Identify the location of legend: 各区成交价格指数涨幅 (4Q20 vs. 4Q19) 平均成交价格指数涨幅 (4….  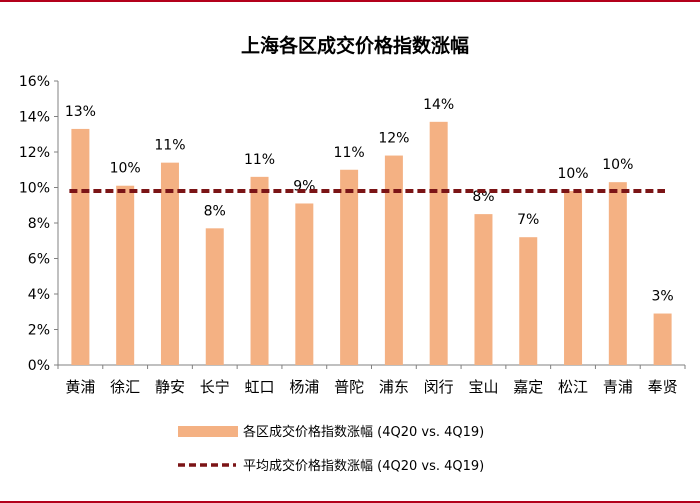
(331, 449).